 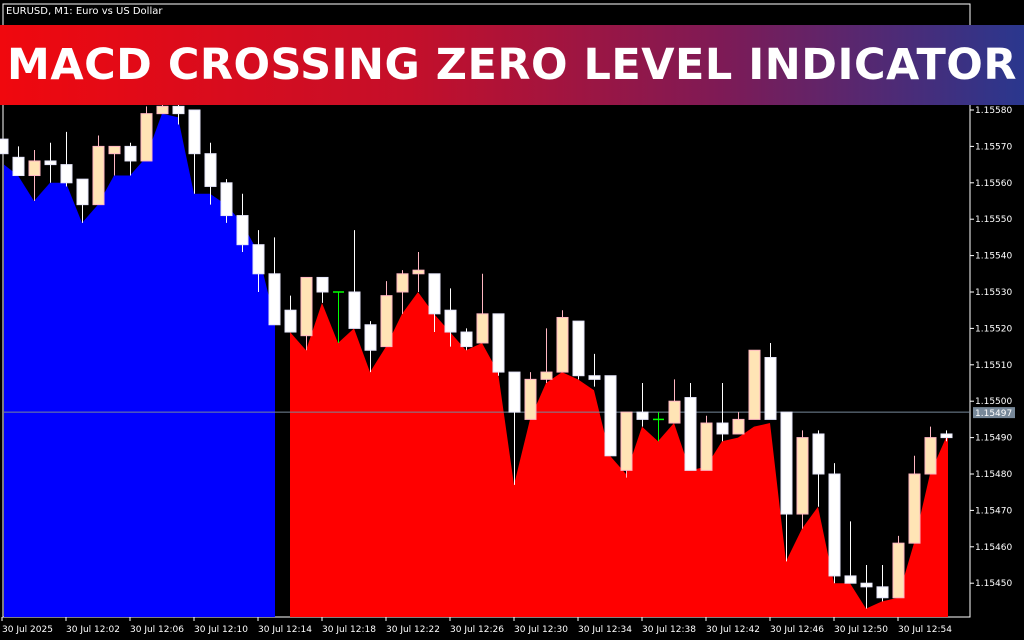 I want to click on y-tick-label: 1.15520, so click(x=993, y=329).